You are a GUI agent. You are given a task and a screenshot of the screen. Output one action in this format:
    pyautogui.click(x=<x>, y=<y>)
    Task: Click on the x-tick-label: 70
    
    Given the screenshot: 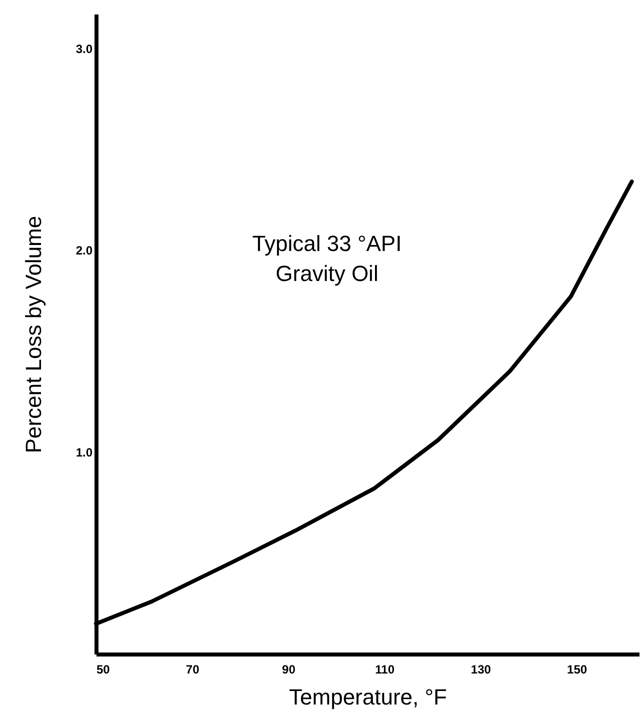 What is the action you would take?
    pyautogui.click(x=193, y=669)
    